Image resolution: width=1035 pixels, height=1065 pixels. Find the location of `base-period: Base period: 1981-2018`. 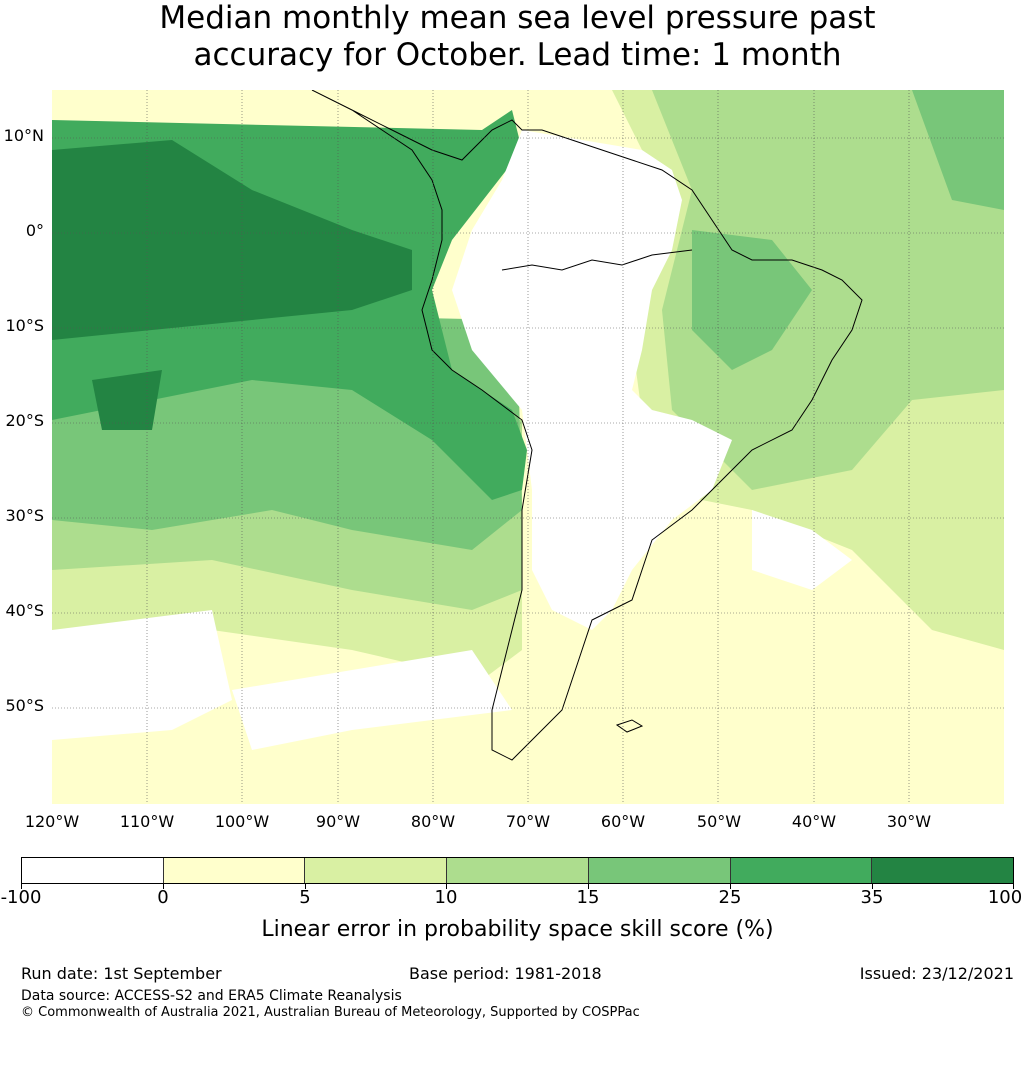

base-period: Base period: 1981-2018 is located at coordinates (505, 973).